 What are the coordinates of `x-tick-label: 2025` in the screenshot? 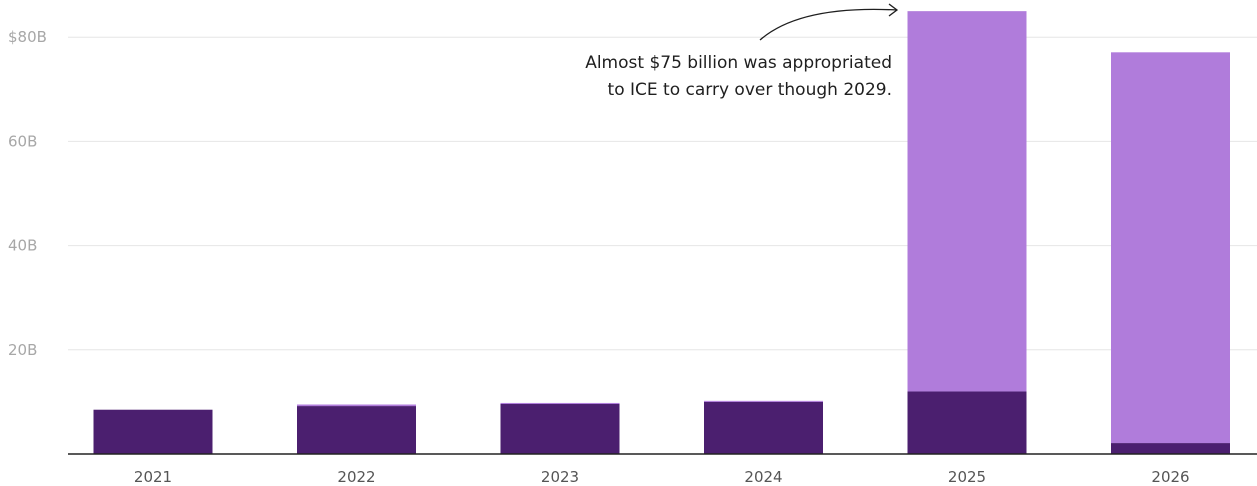 It's located at (967, 477).